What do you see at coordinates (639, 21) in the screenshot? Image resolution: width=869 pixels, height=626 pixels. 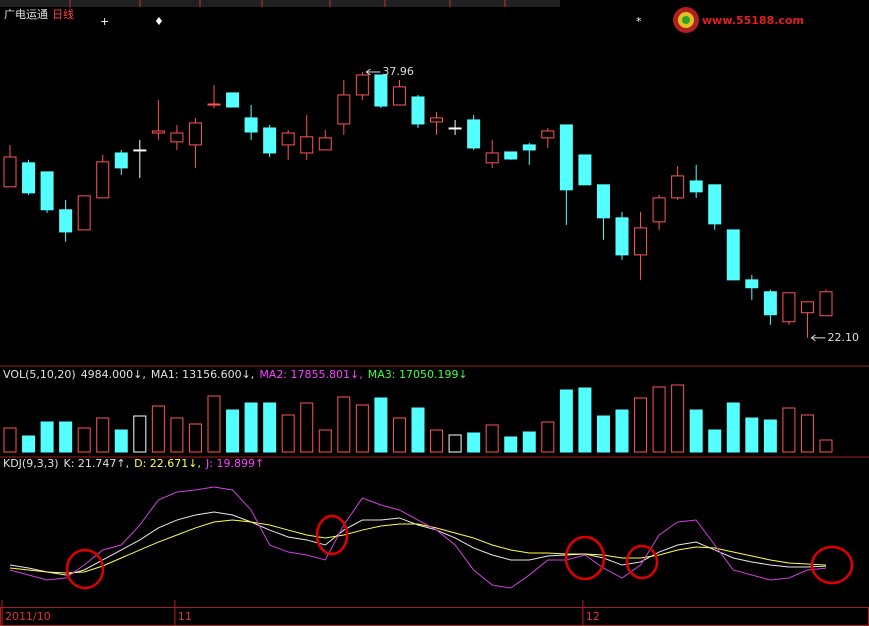 I see `marker: *` at bounding box center [639, 21].